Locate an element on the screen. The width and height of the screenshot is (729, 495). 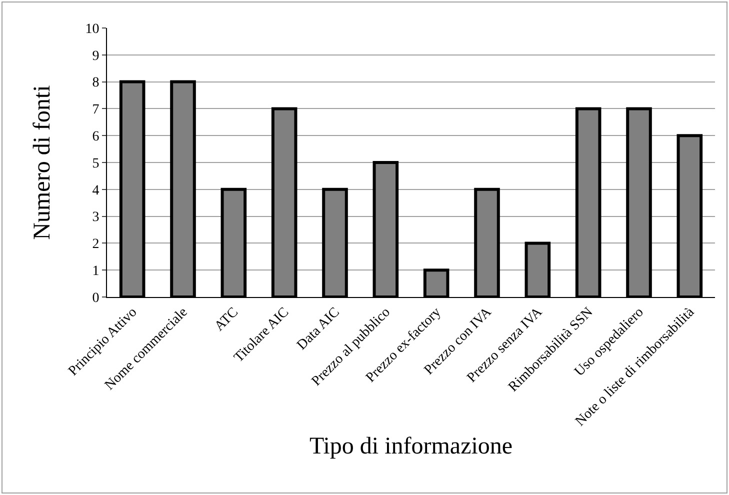
y-tick-label: 6 is located at coordinates (96, 137).